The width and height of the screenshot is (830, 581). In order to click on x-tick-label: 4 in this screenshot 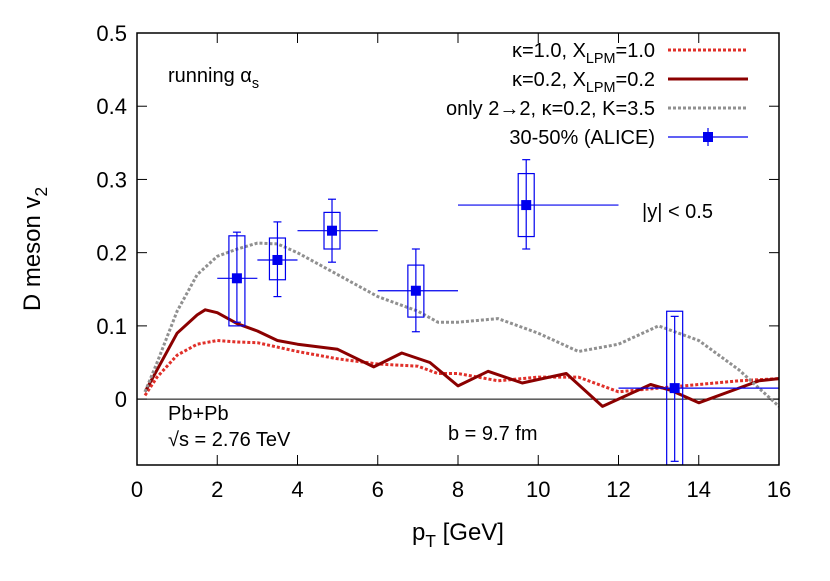, I will do `click(297, 489)`.